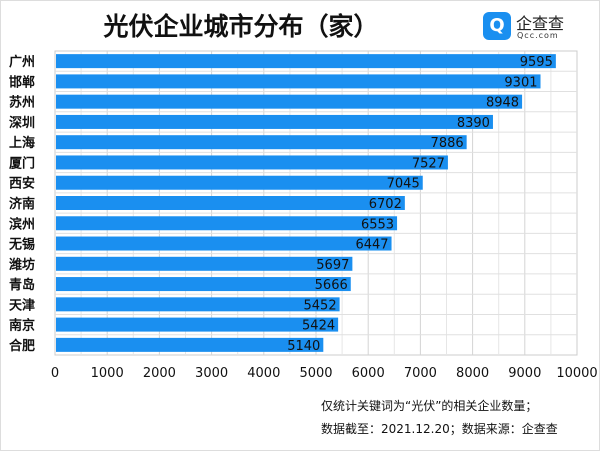 This screenshot has width=600, height=451. Describe the element at coordinates (211, 373) in the screenshot. I see `x-tick-label: 3000` at that location.